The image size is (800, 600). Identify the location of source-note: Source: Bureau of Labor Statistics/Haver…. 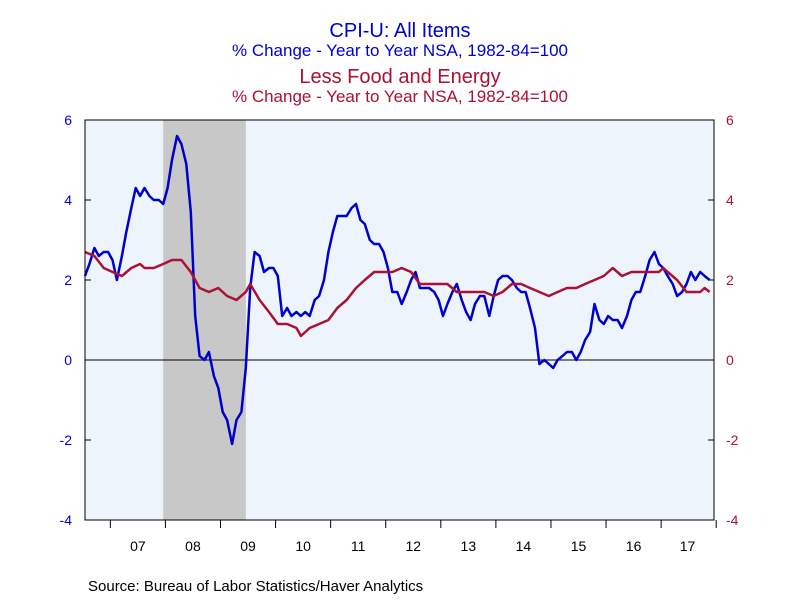
(256, 586).